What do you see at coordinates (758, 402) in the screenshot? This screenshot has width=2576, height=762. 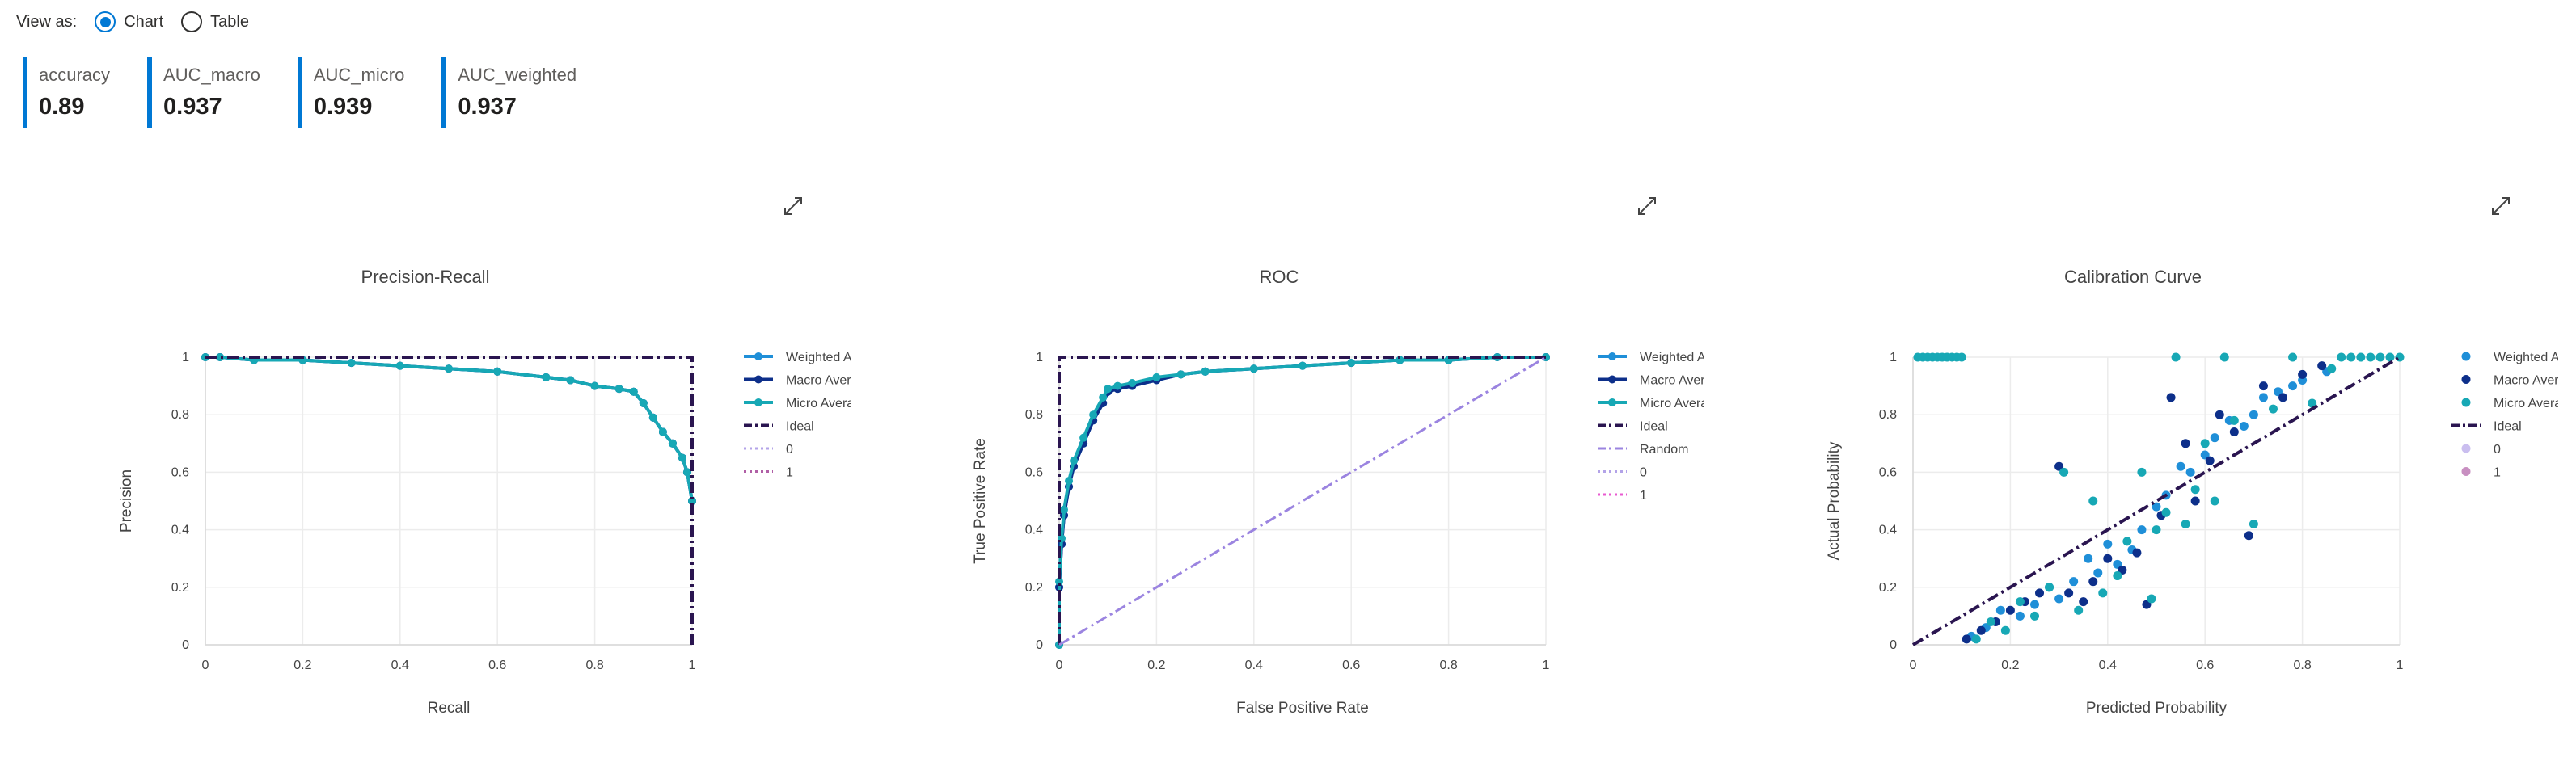 I see `legend-marker` at bounding box center [758, 402].